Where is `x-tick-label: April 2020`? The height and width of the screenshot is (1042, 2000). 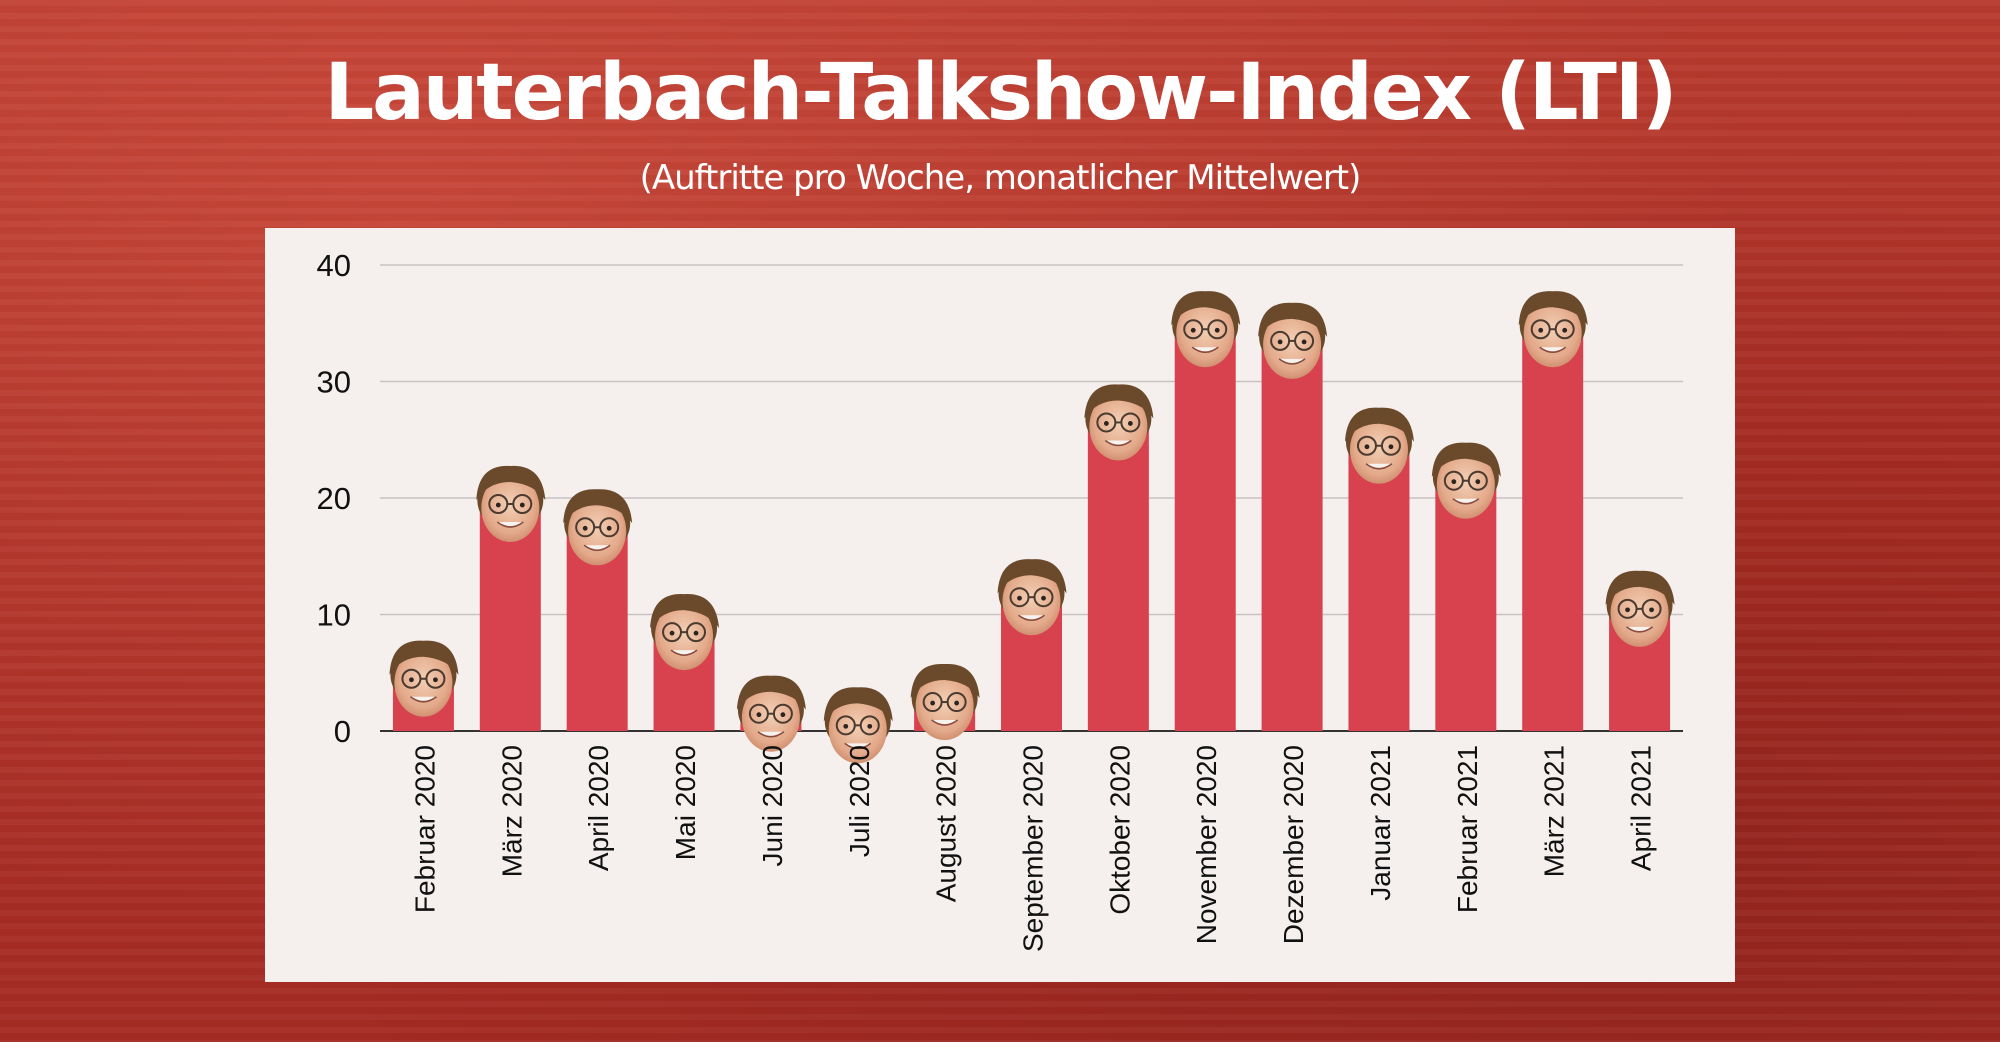 x-tick-label: April 2020 is located at coordinates (598, 808).